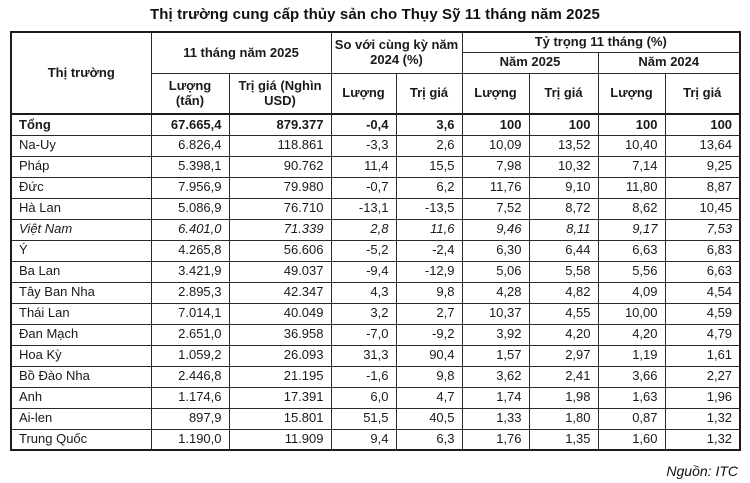 Image resolution: width=750 pixels, height=483 pixels. Describe the element at coordinates (631, 93) in the screenshot. I see `header-volume: Lượng` at that location.